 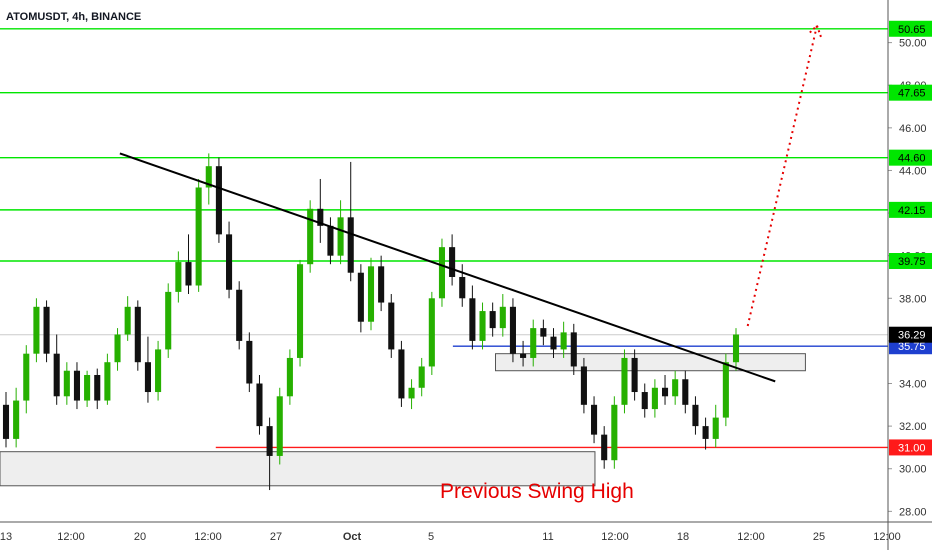 I want to click on price-badge-last-bg, so click(x=910, y=334).